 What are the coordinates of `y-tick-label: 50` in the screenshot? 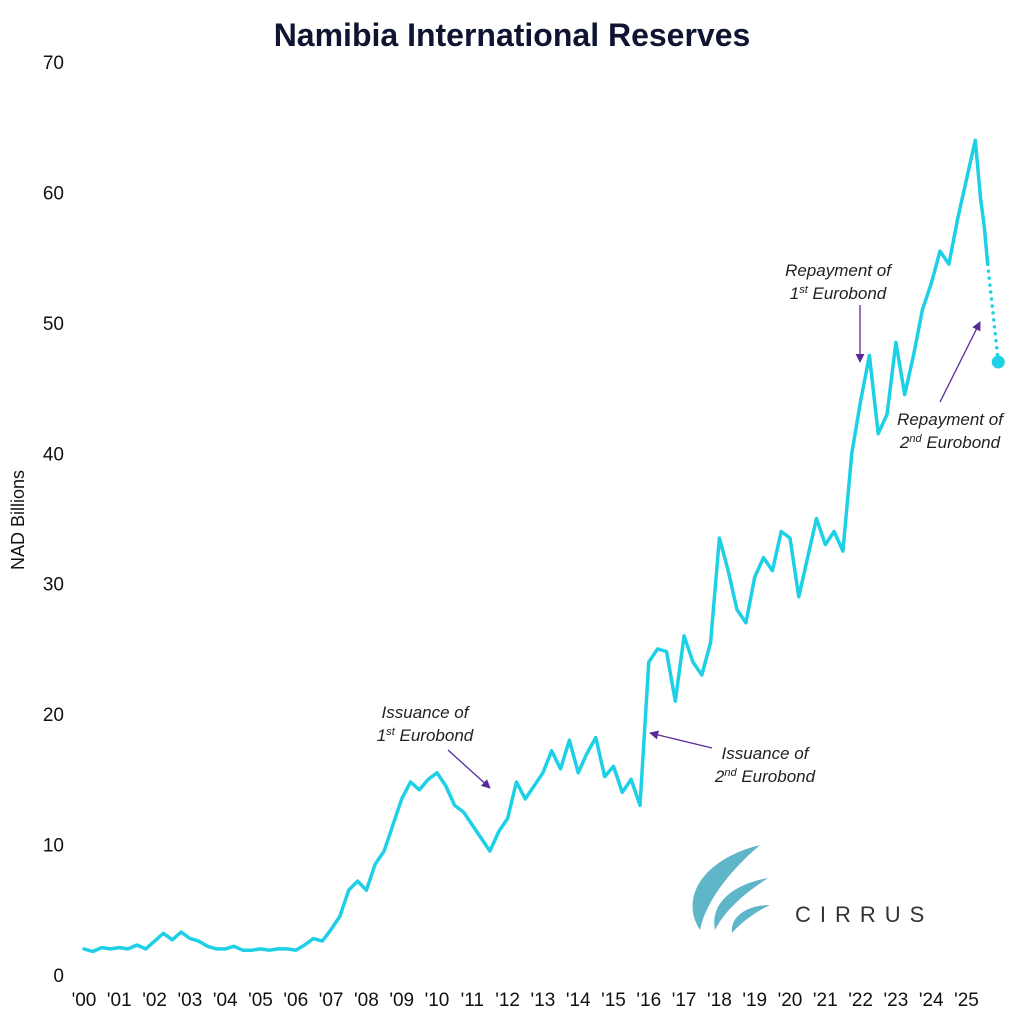 It's located at (53, 324).